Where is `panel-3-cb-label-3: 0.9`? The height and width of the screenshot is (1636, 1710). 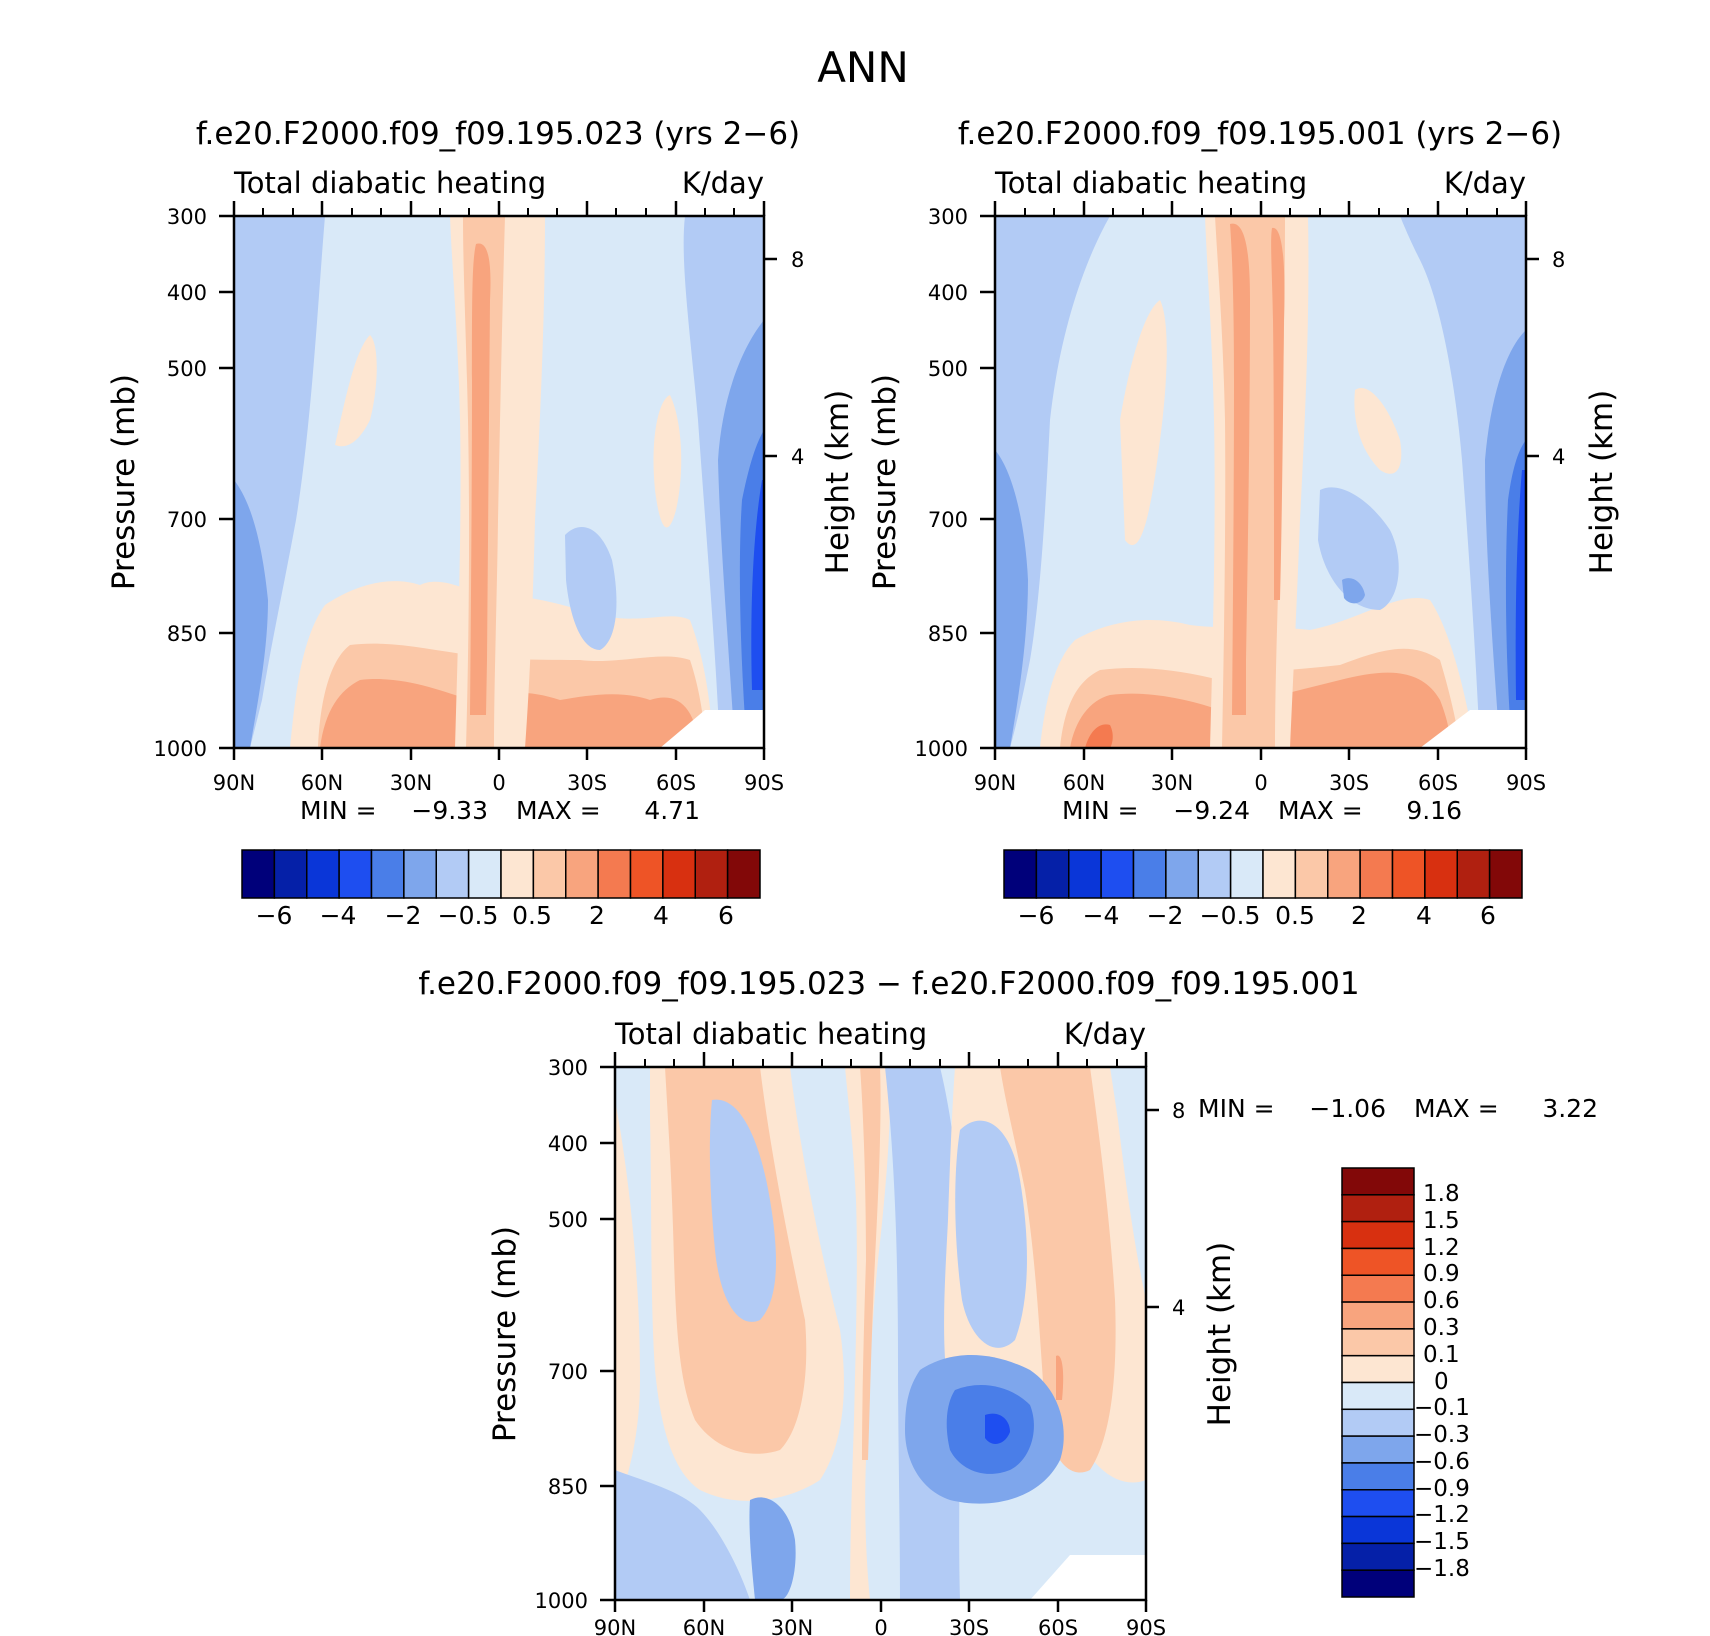 panel-3-cb-label-3: 0.9 is located at coordinates (1441, 1274).